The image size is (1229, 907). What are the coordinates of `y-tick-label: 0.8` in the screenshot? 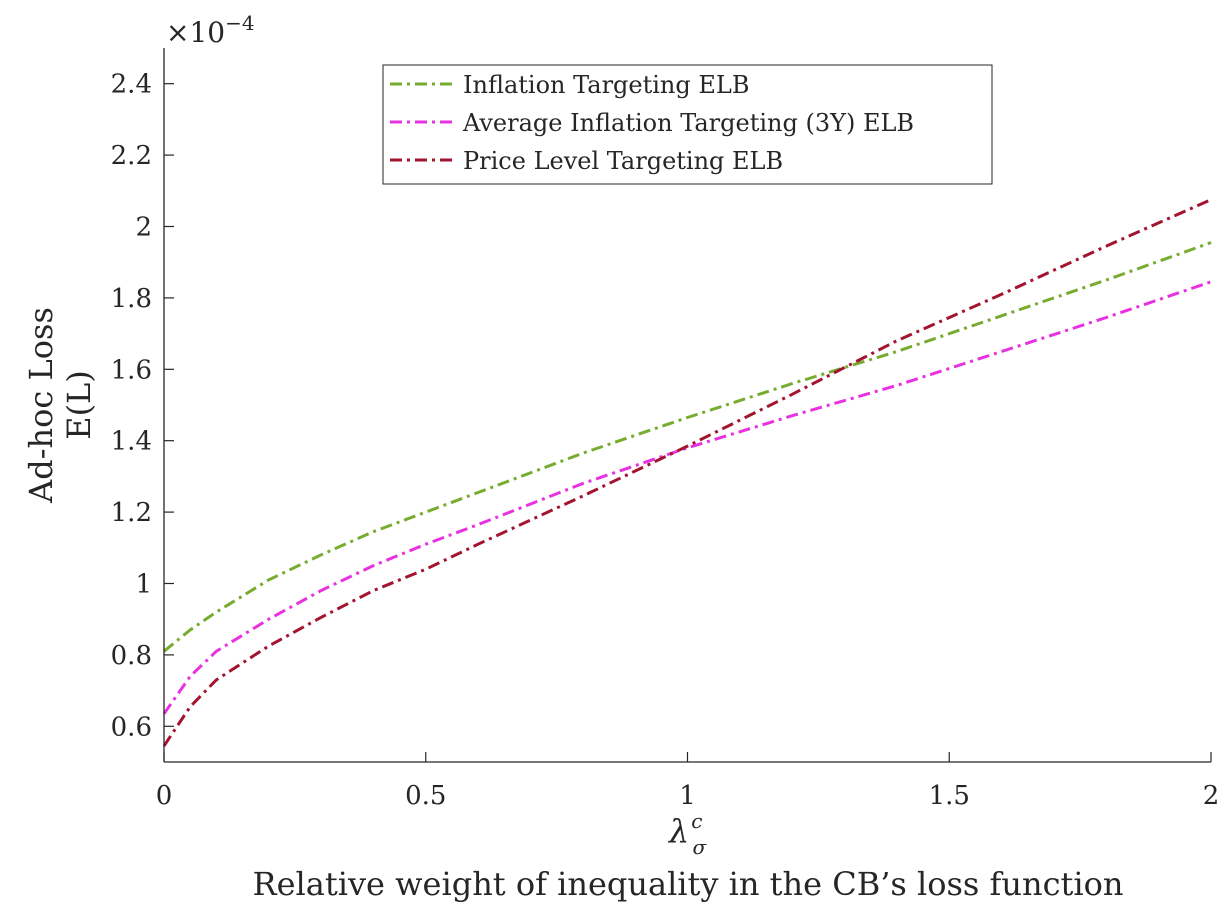 It's located at (131, 656).